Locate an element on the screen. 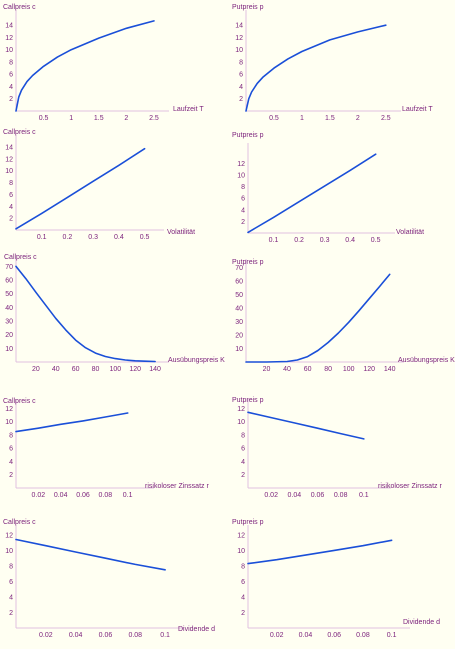  chart-8-x-tick-label: 0.08 is located at coordinates (341, 495).